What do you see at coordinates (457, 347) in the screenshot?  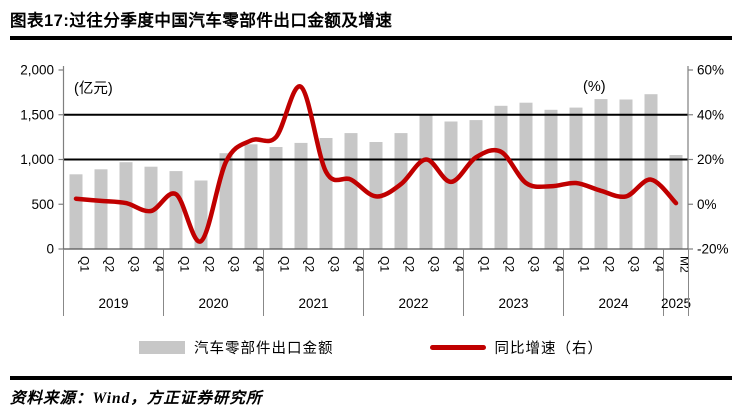 I see `line-swatch-icon` at bounding box center [457, 347].